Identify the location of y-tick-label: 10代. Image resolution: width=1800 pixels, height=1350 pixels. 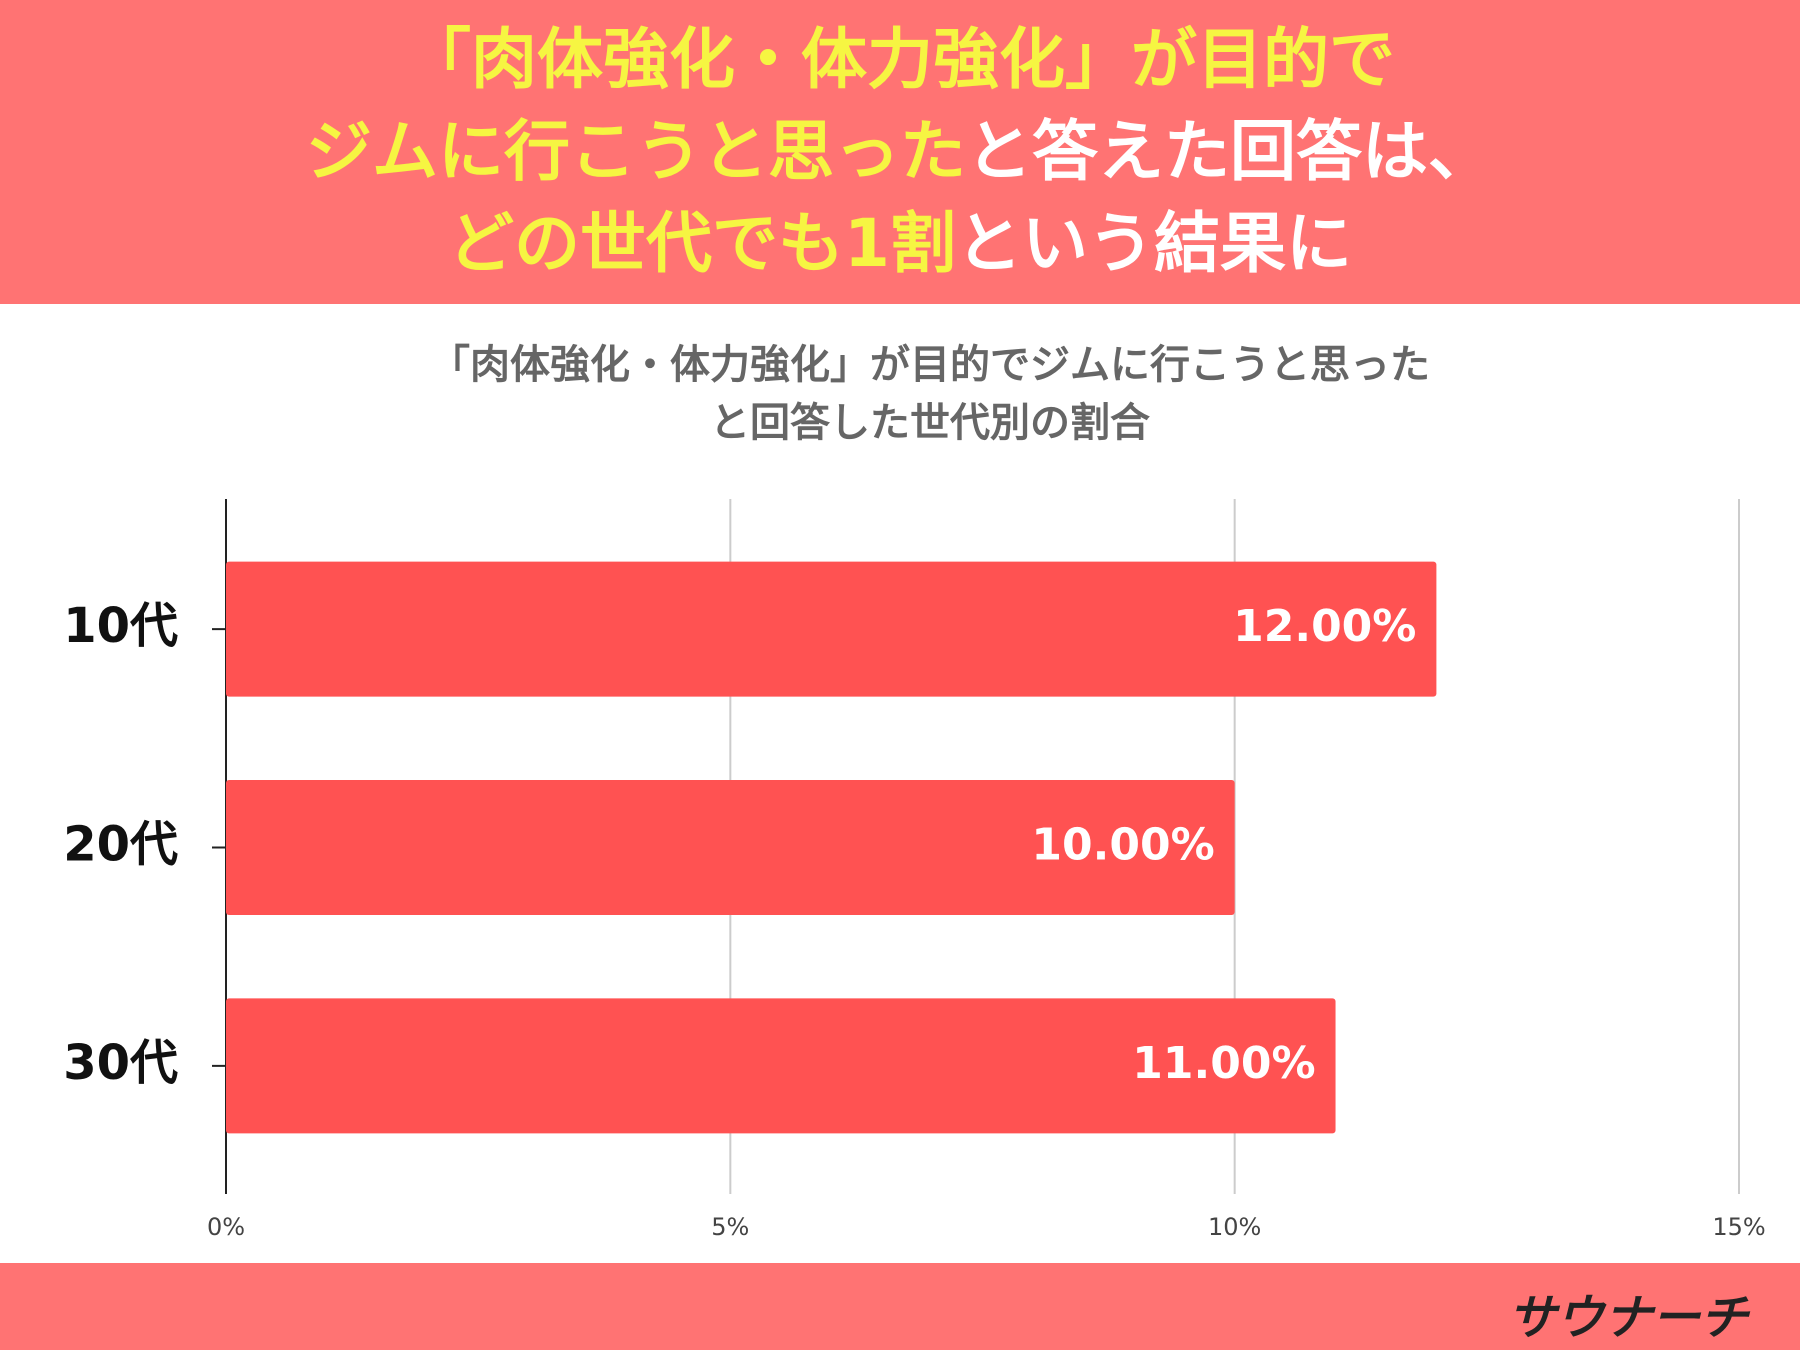
(120, 626).